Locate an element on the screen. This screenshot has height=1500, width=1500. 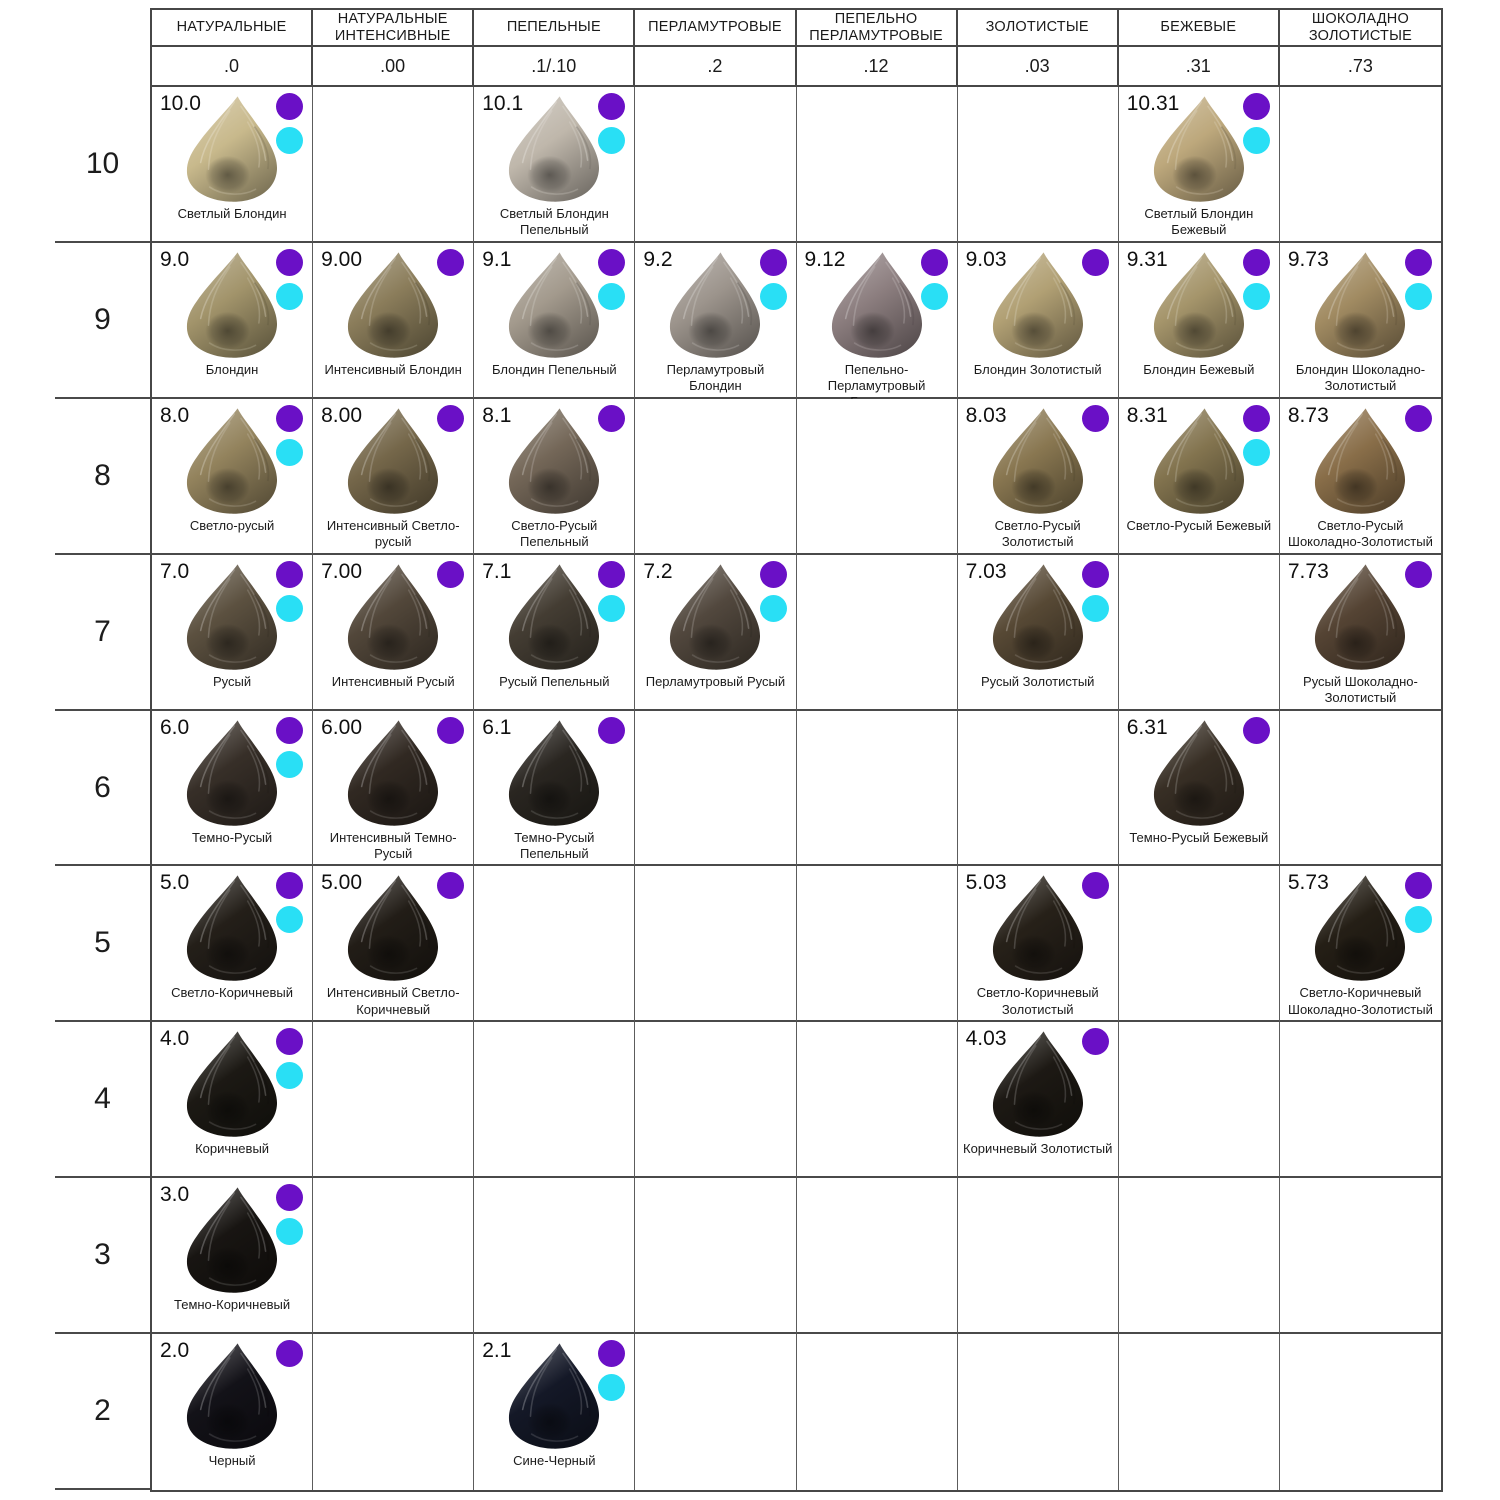
shade-name: Светло-русый is located at coordinates (232, 525).